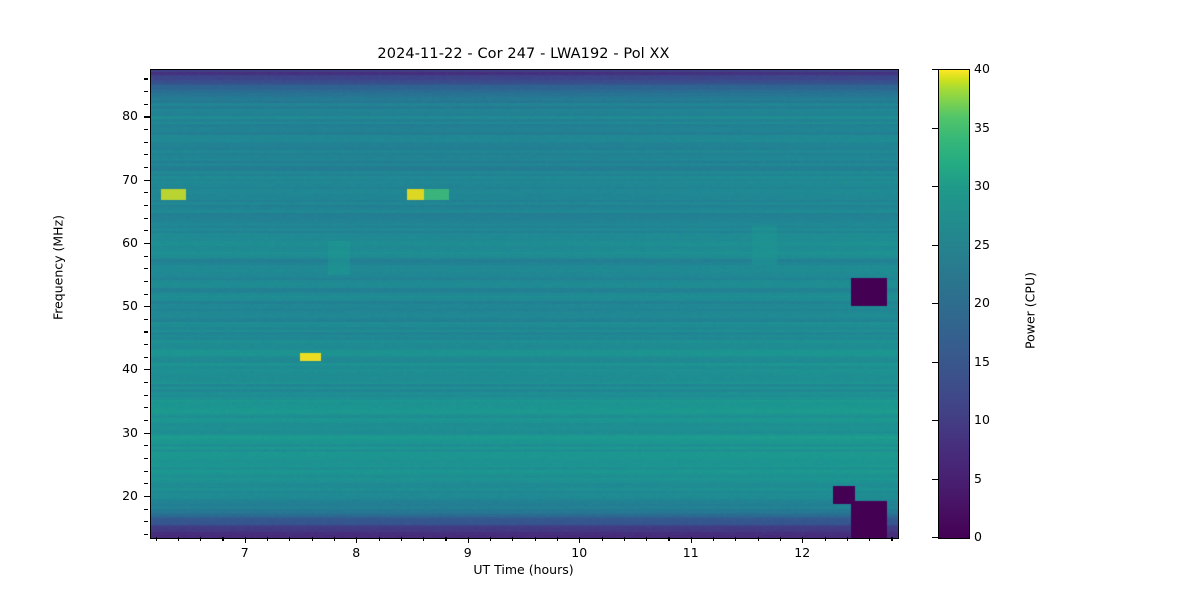  What do you see at coordinates (467, 552) in the screenshot?
I see `x-axis-tick-label: 9` at bounding box center [467, 552].